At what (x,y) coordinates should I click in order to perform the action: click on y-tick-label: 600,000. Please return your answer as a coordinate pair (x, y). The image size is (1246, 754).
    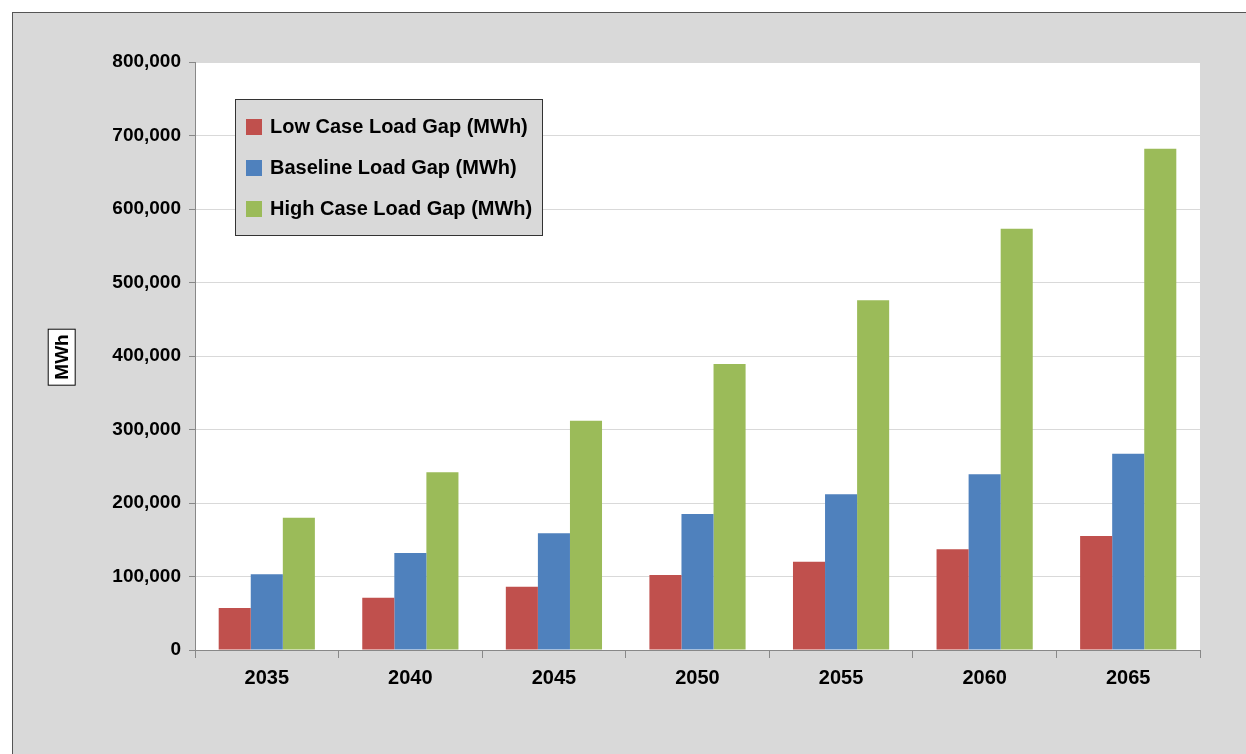
    Looking at the image, I should click on (146, 208).